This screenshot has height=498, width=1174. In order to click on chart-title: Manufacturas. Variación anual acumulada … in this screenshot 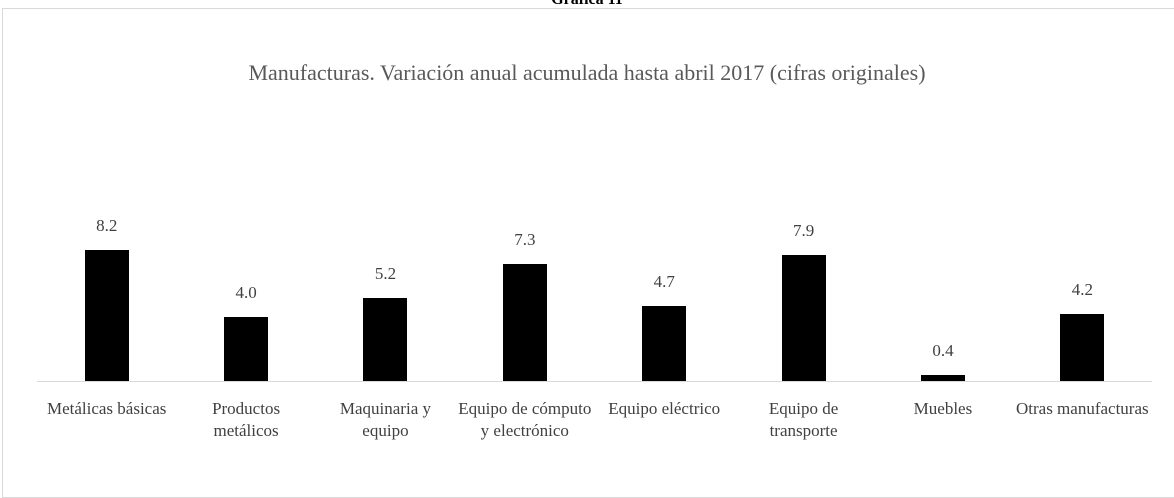, I will do `click(587, 72)`.